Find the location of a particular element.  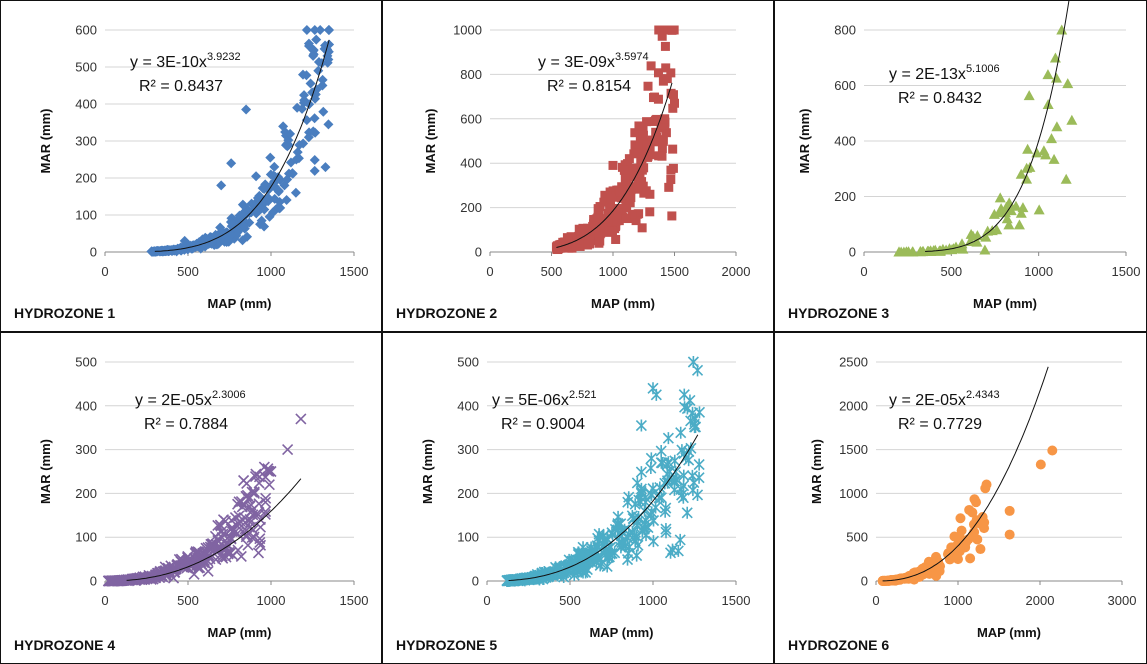

y-tick-label: 800 is located at coordinates (845, 30).